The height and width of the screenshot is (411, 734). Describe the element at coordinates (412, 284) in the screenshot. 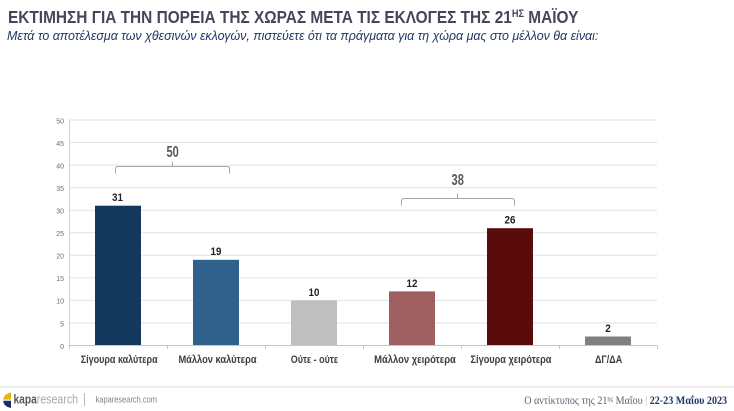

I see `svg-text: 12` at that location.